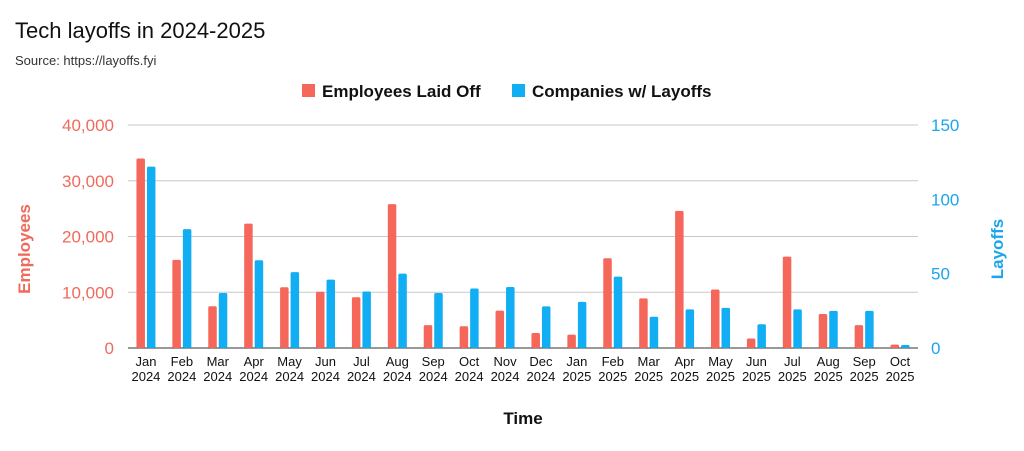  What do you see at coordinates (88, 181) in the screenshot?
I see `y-tick-left: 30,000` at bounding box center [88, 181].